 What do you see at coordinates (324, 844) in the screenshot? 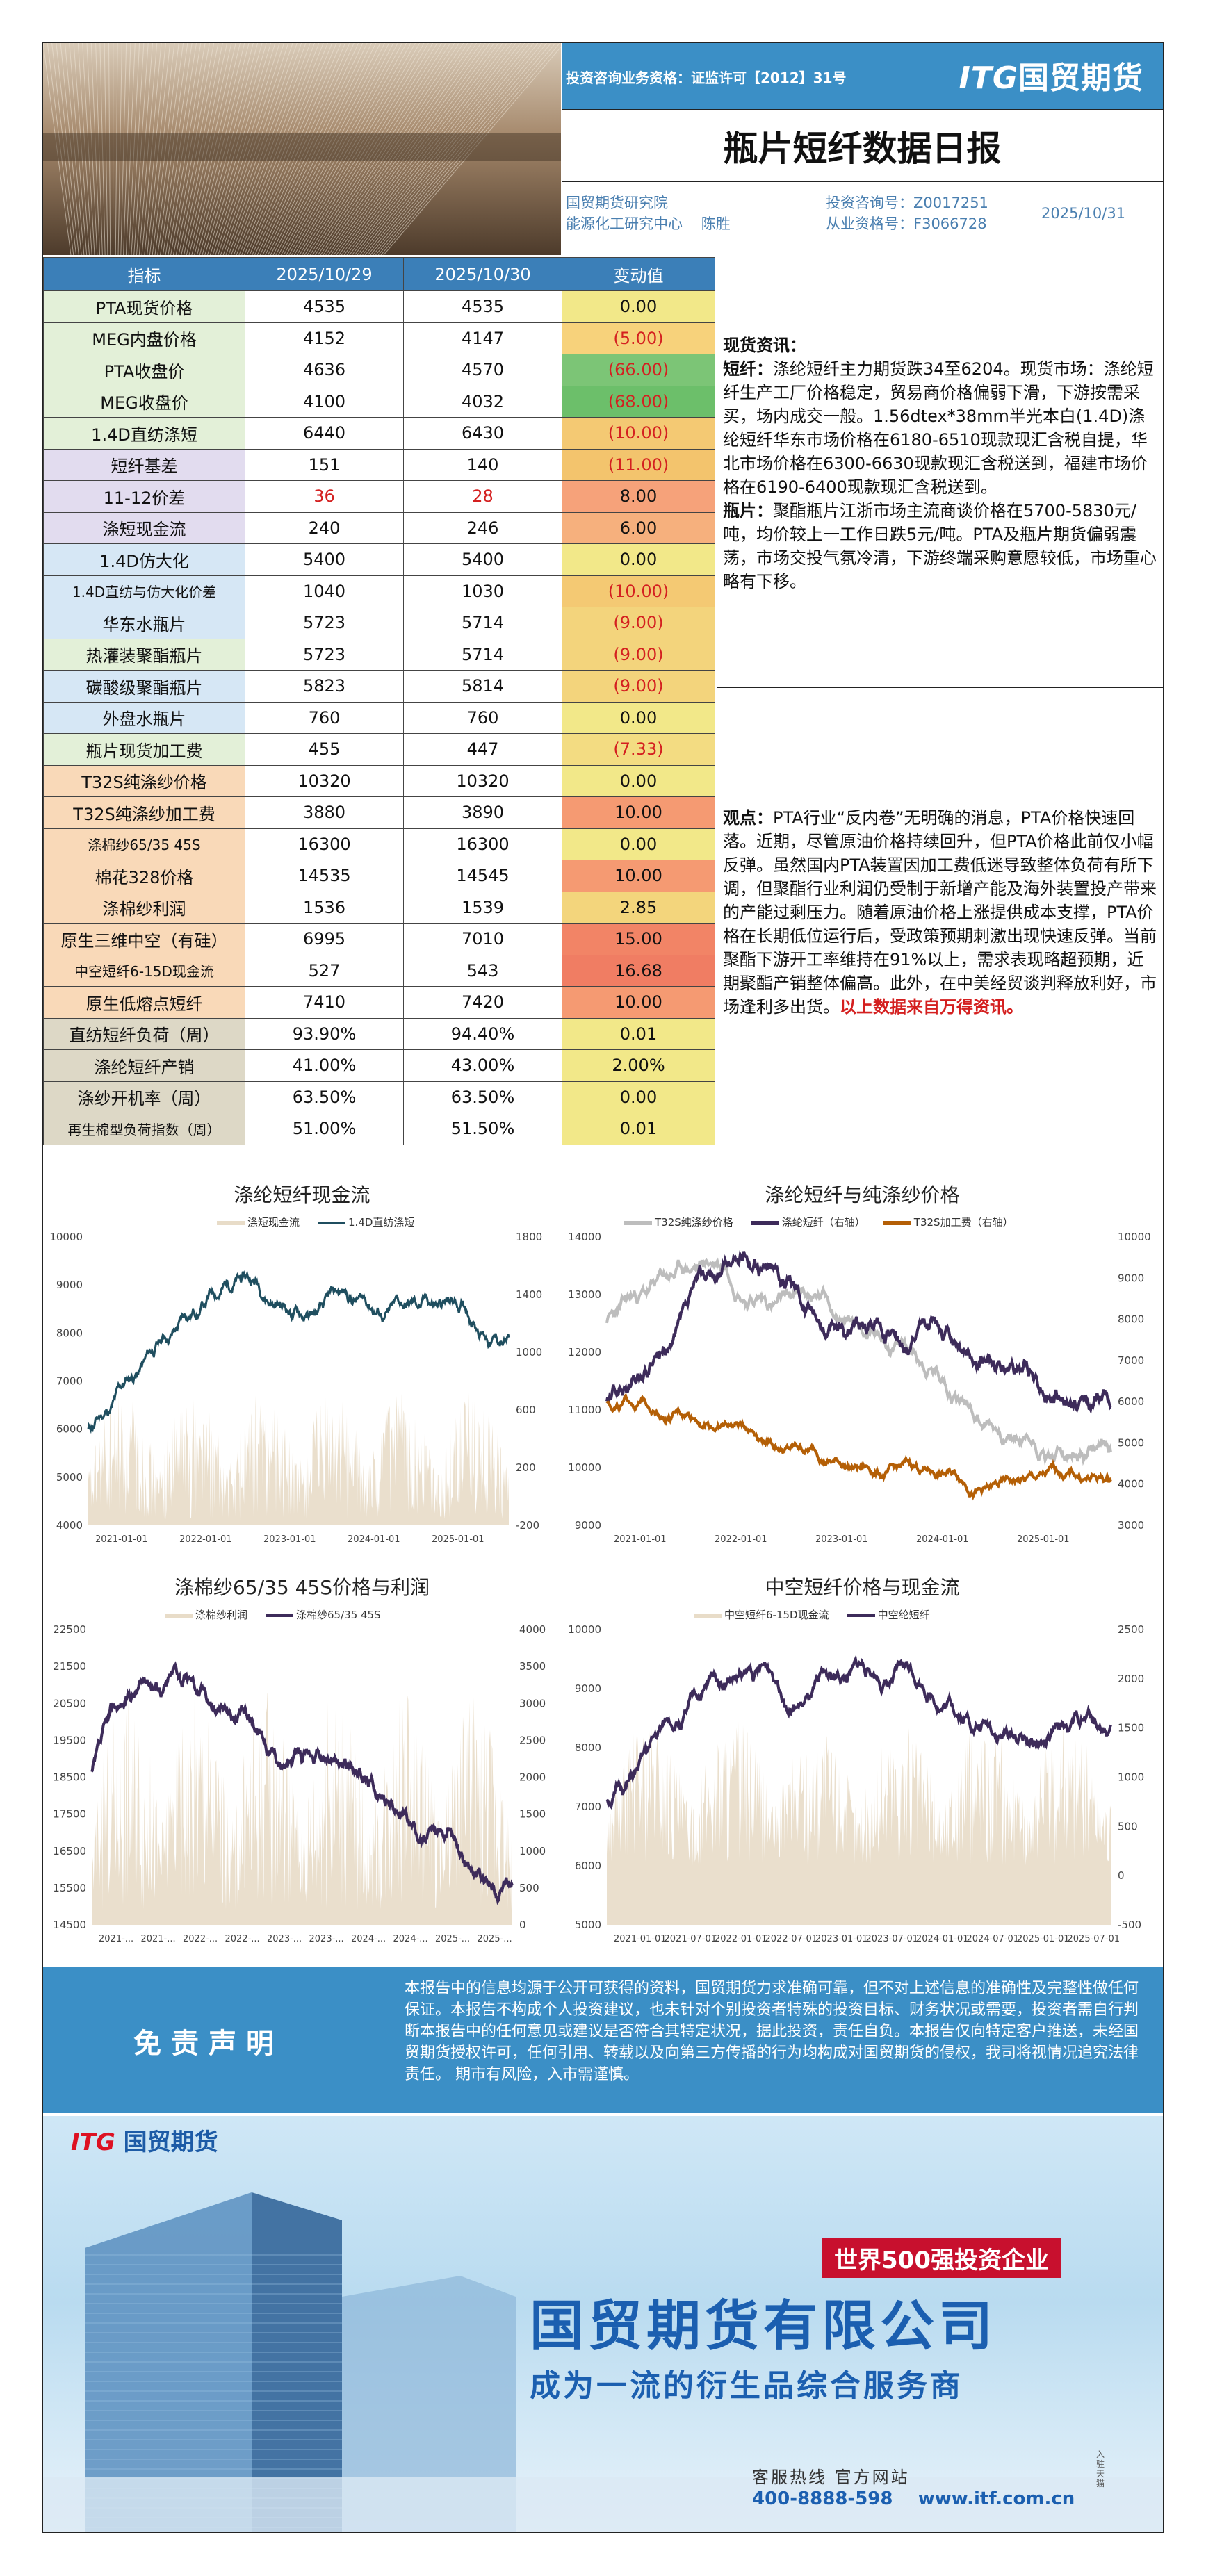
I see `value-cell-date1: 16300` at bounding box center [324, 844].